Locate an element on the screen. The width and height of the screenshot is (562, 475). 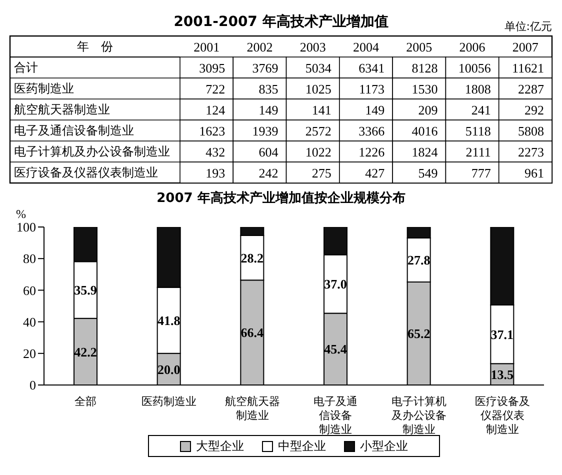
data-label: 2273 is located at coordinates (531, 152).